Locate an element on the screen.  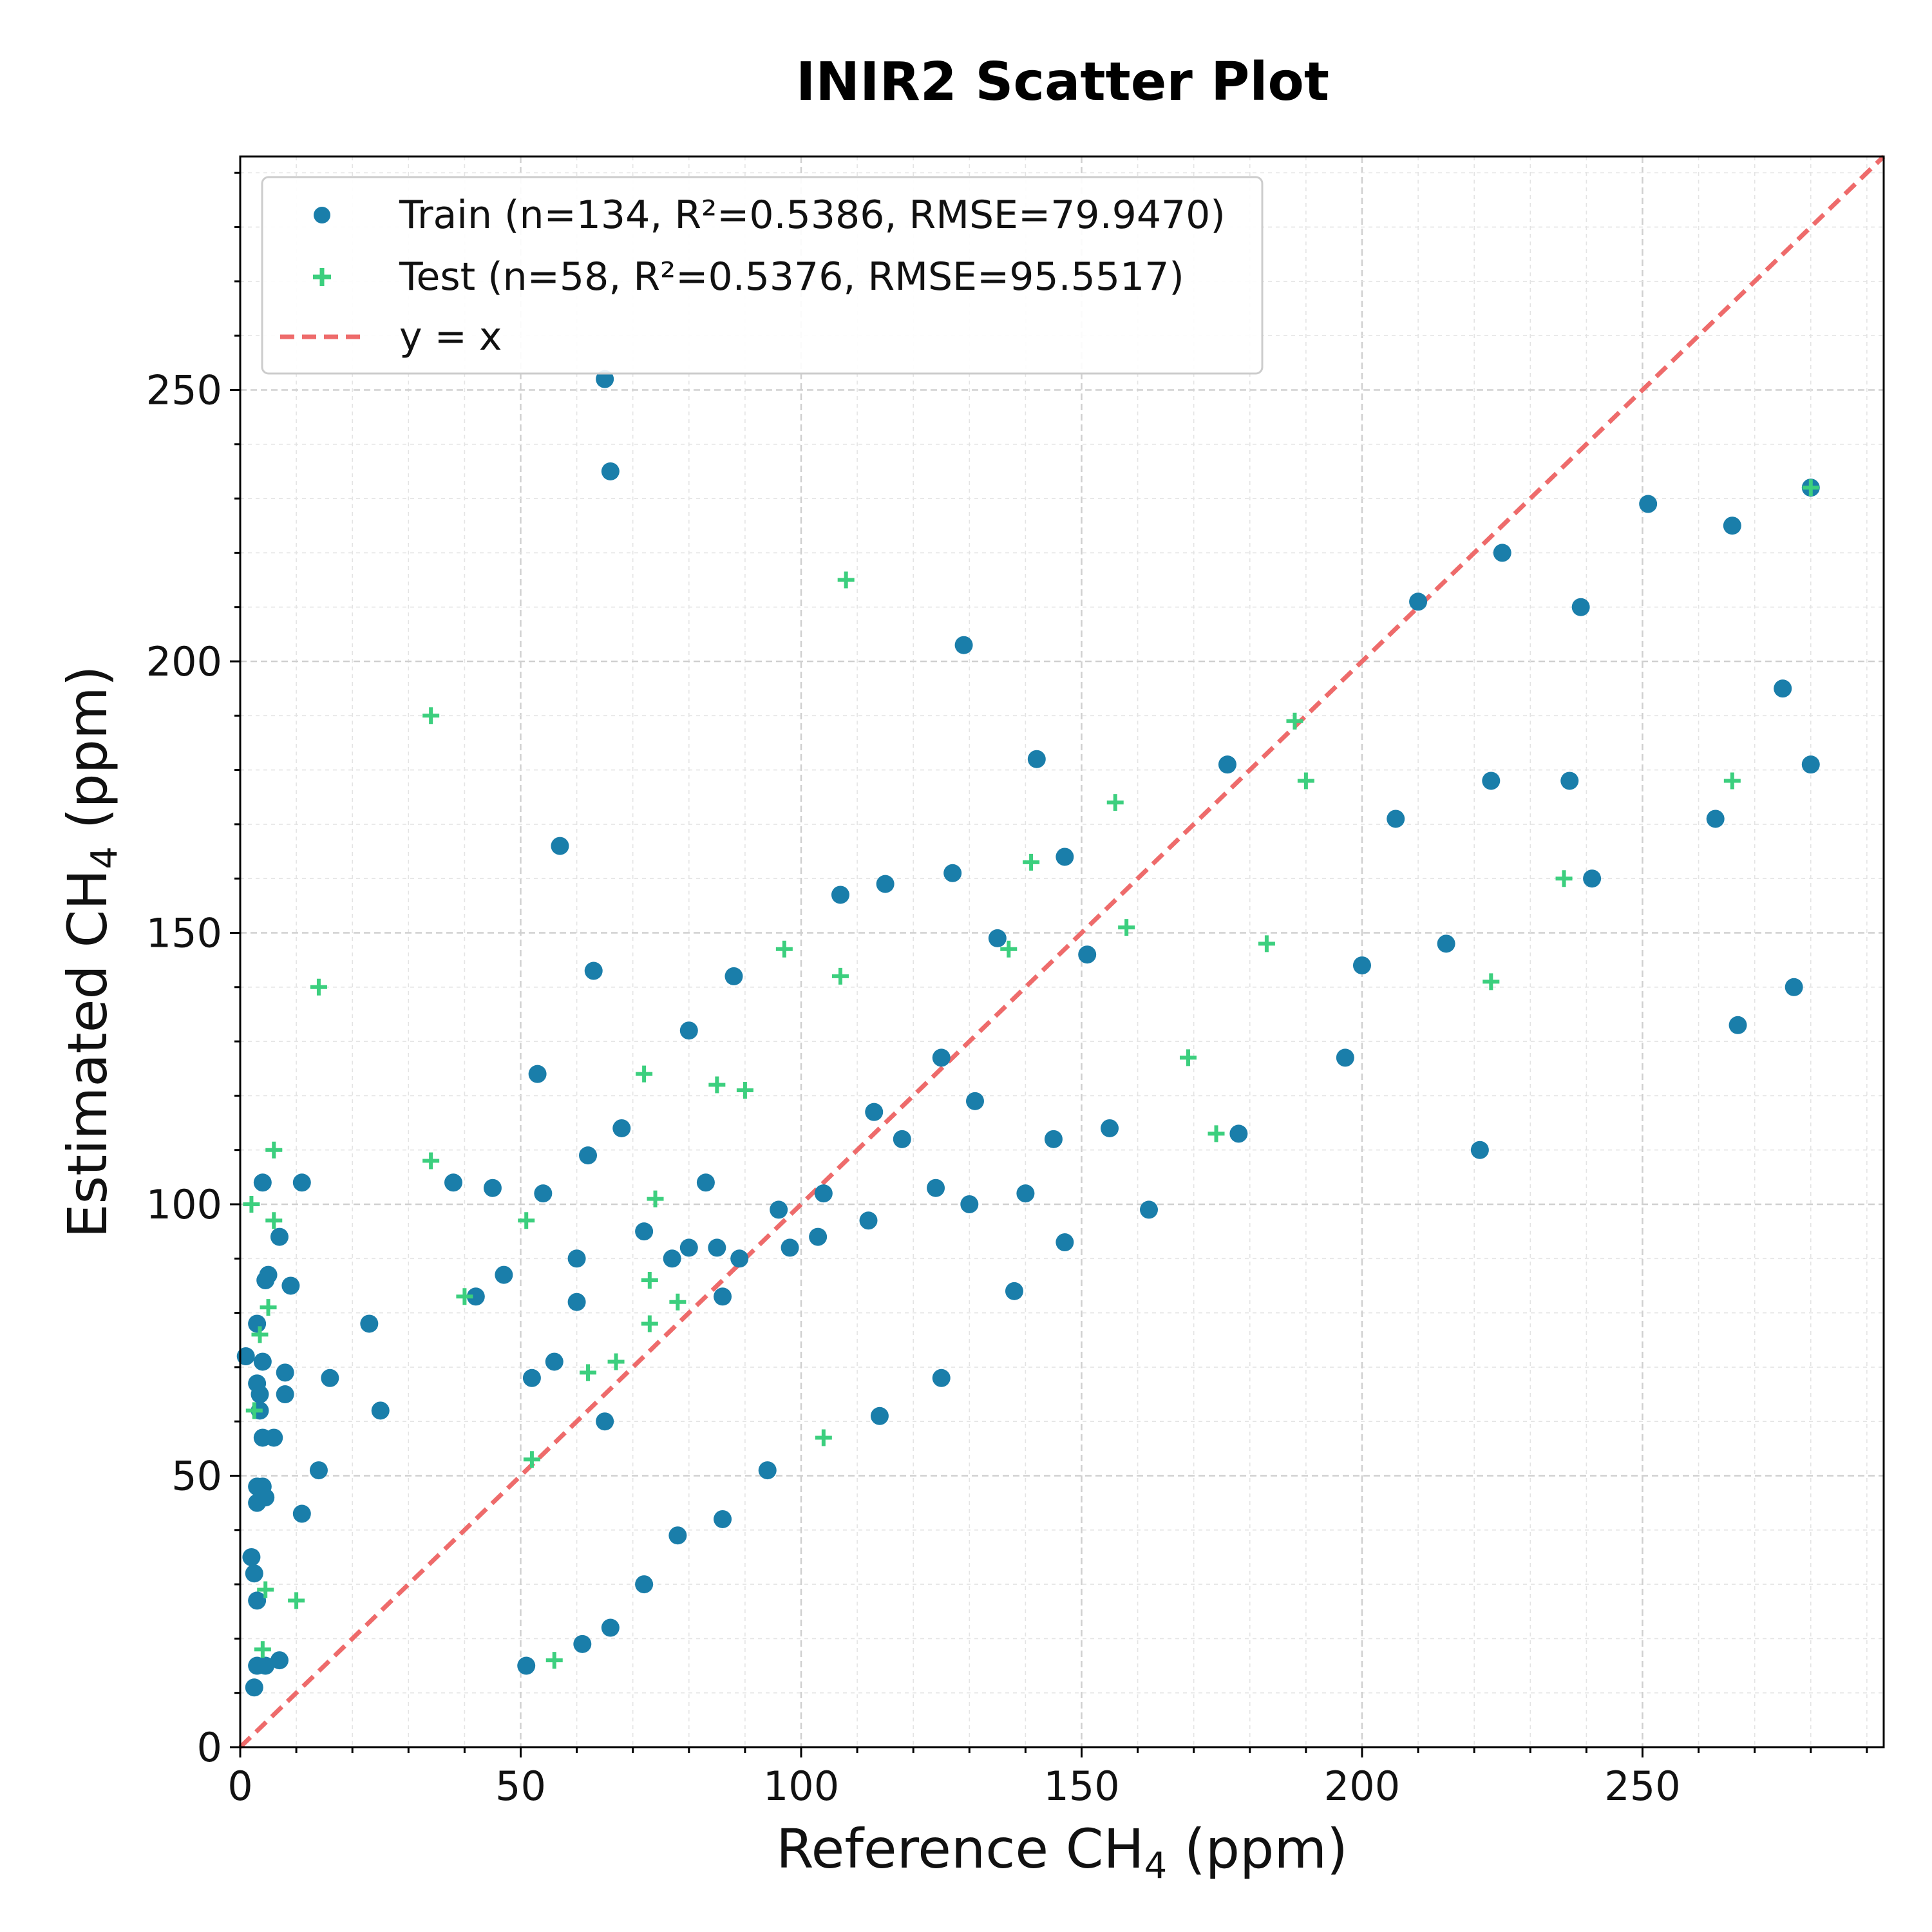
legend-train-marker is located at coordinates (322, 215).